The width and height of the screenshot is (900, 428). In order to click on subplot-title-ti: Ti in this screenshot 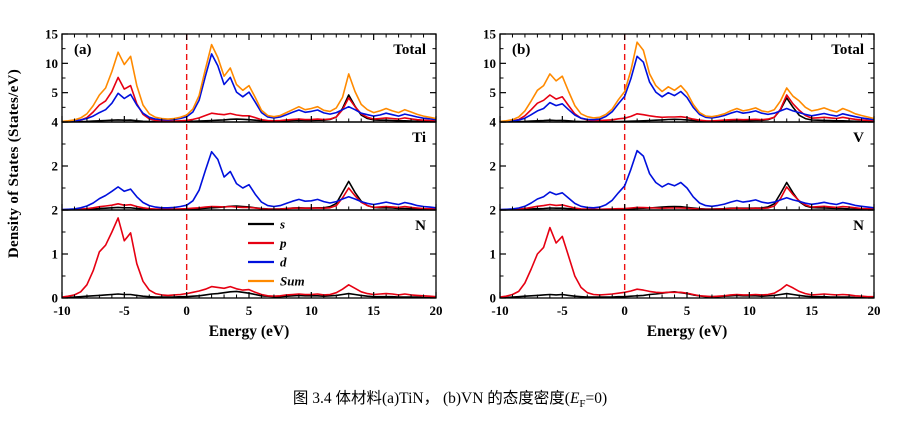, I will do `click(419, 138)`.